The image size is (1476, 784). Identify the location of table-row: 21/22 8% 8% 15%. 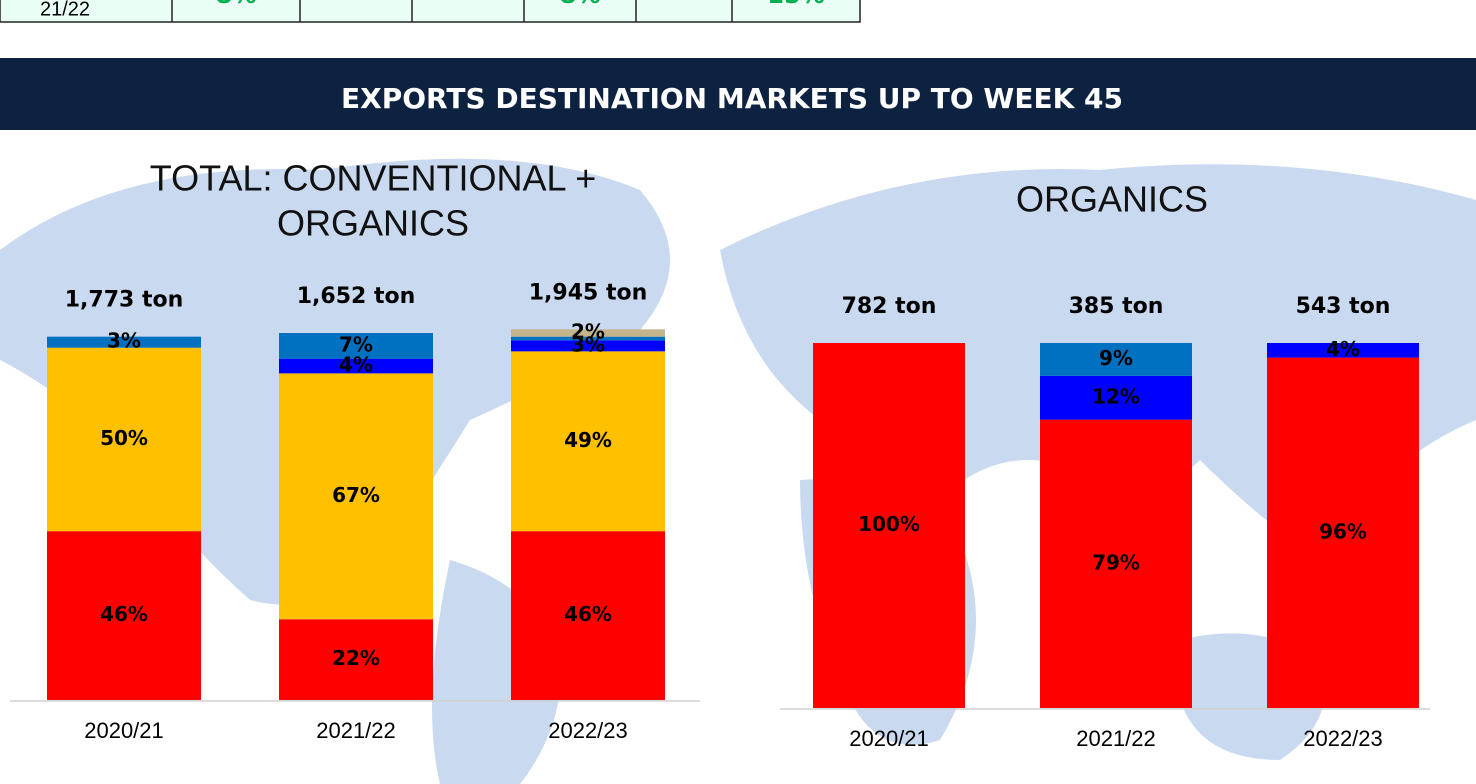
(430, 11).